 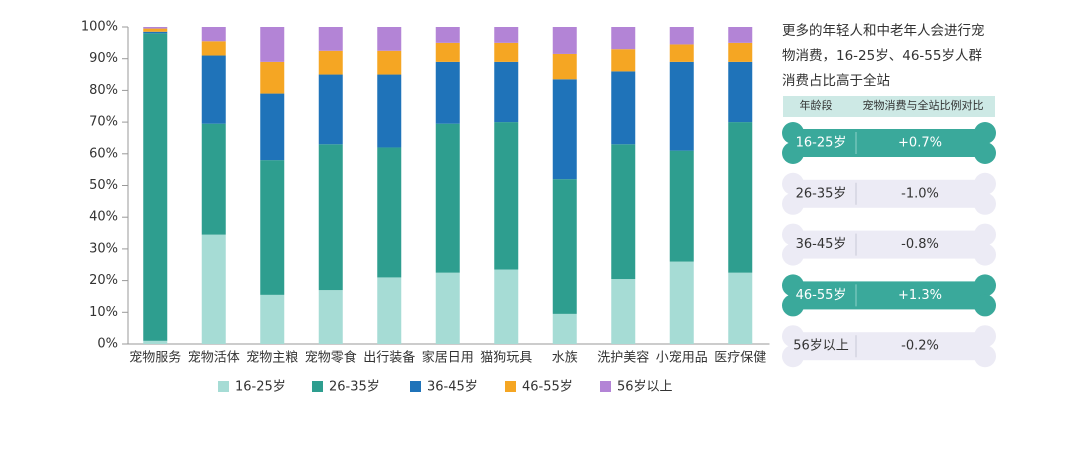 I want to click on diff-value: +0.7%, so click(x=920, y=143).